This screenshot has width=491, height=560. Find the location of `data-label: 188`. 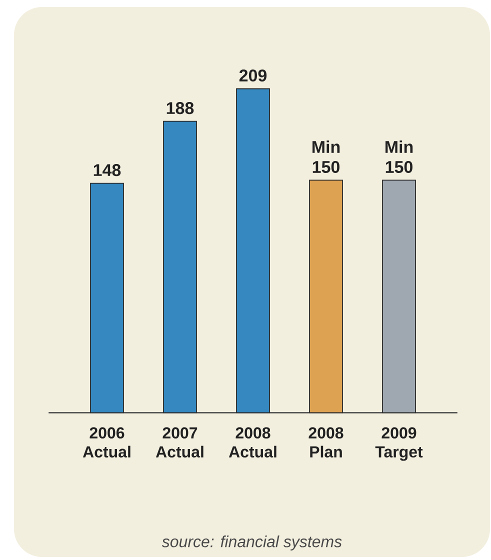

data-label: 188 is located at coordinates (180, 108).